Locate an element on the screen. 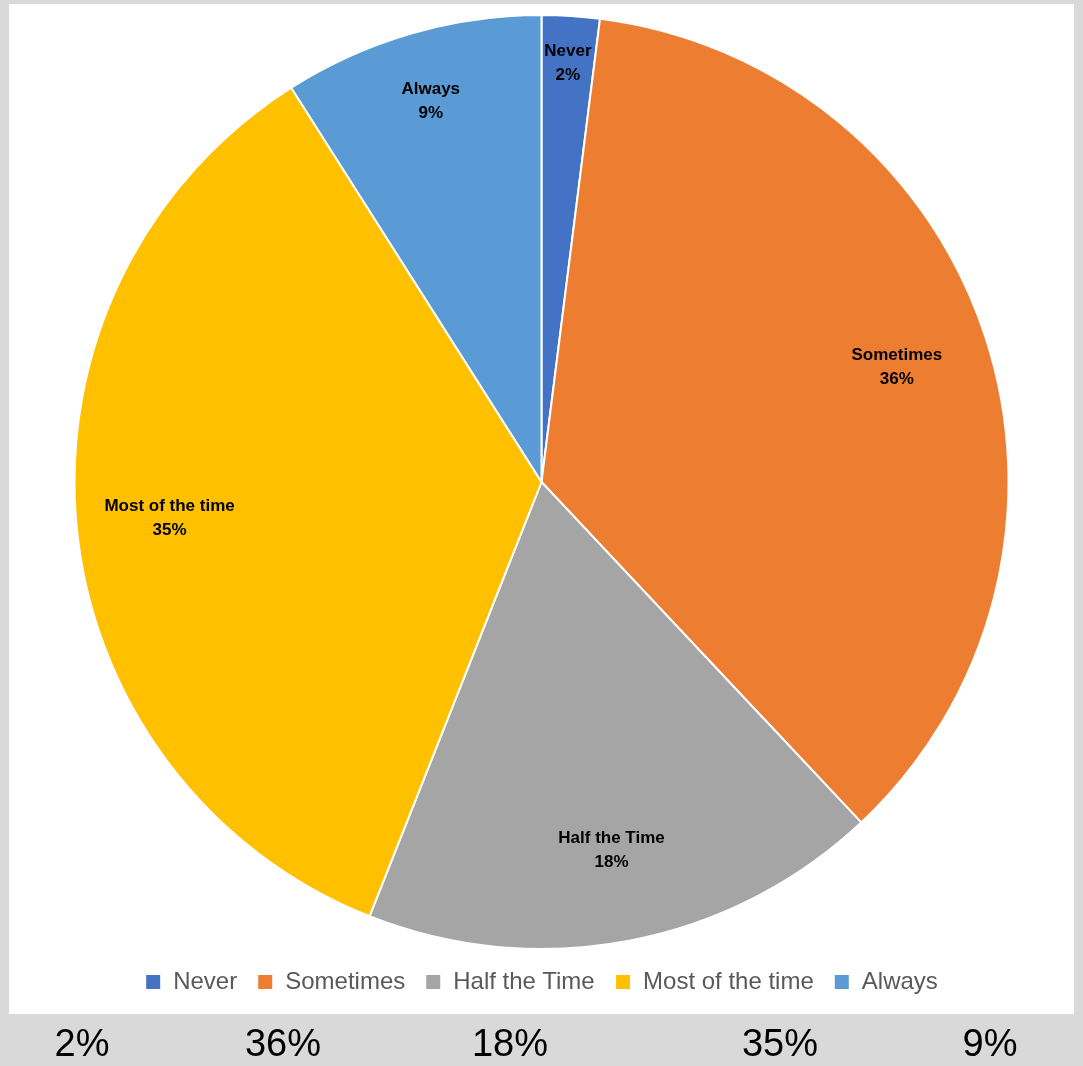  legend-label: Always is located at coordinates (899, 980).